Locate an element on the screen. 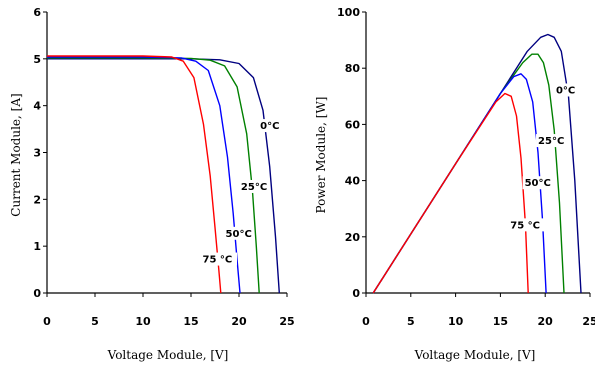  series-line is located at coordinates (450, 193).